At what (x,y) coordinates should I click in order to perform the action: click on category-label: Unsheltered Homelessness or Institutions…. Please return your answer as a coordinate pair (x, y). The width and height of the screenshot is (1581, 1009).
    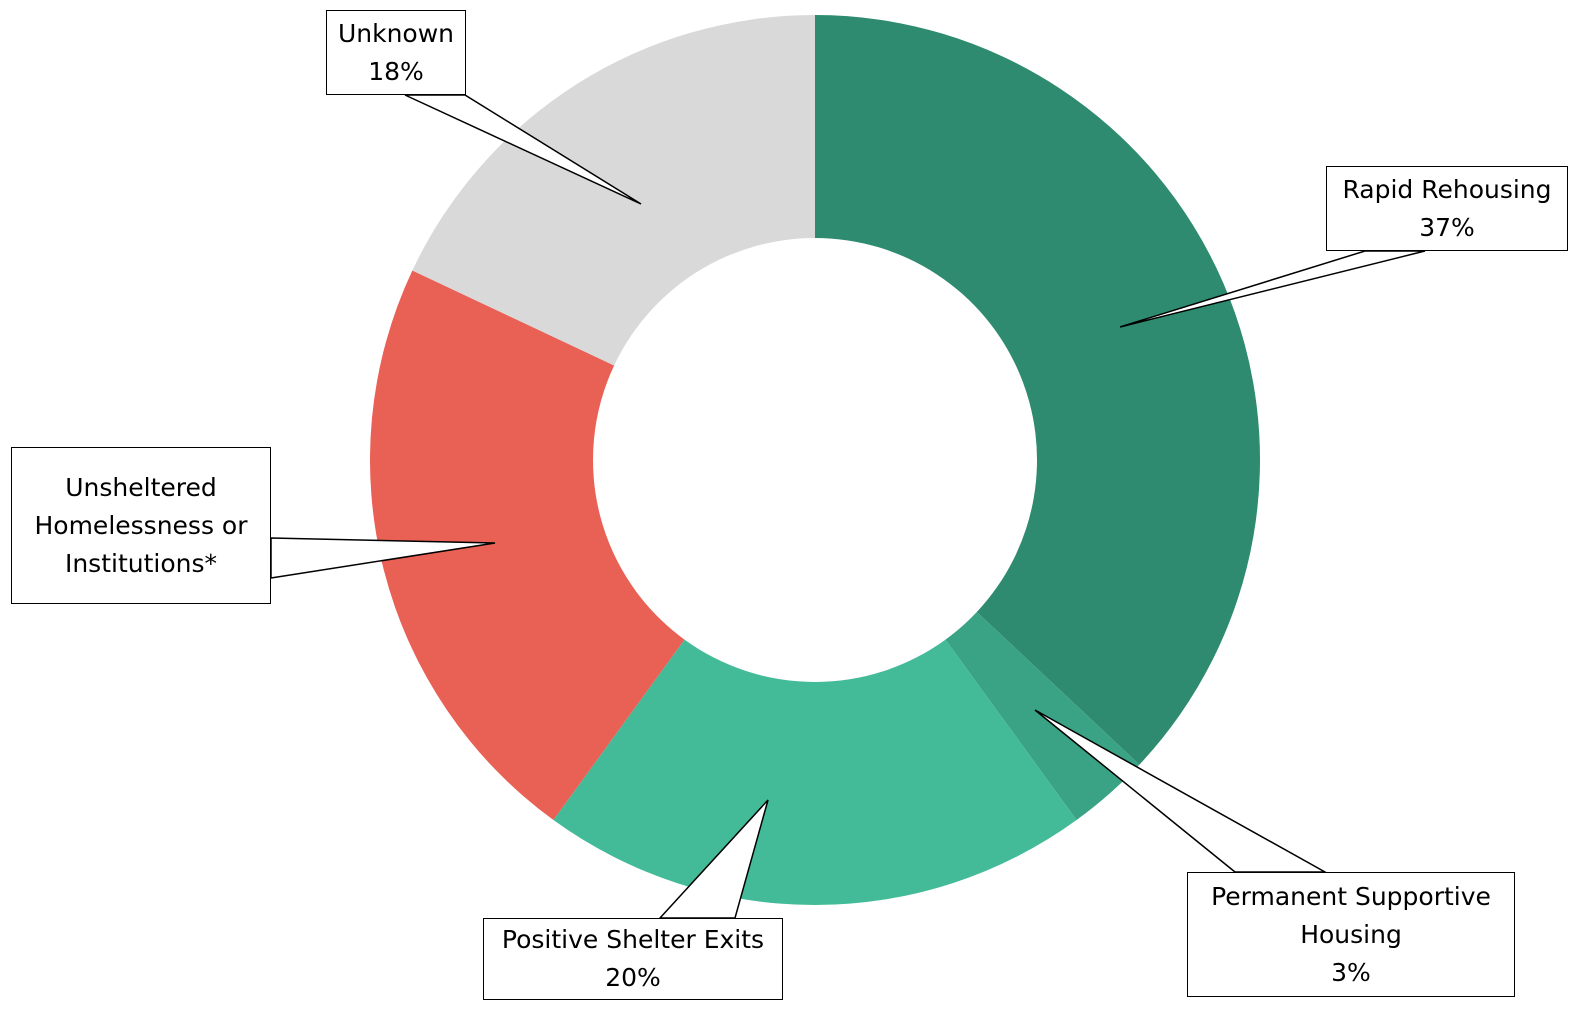
    Looking at the image, I should click on (141, 525).